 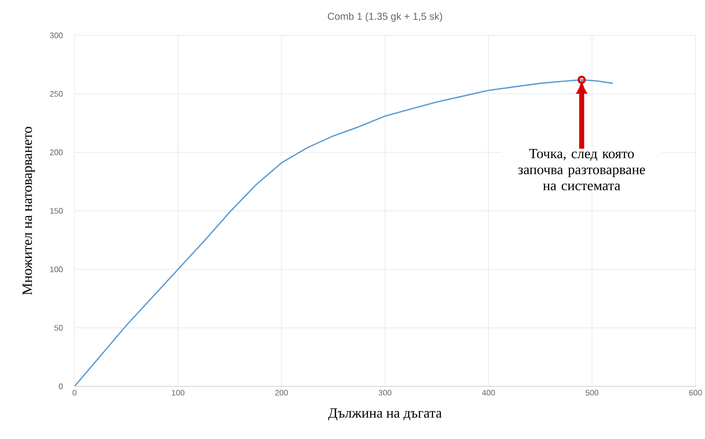 I want to click on y-tick-label: 250, so click(x=56, y=94).